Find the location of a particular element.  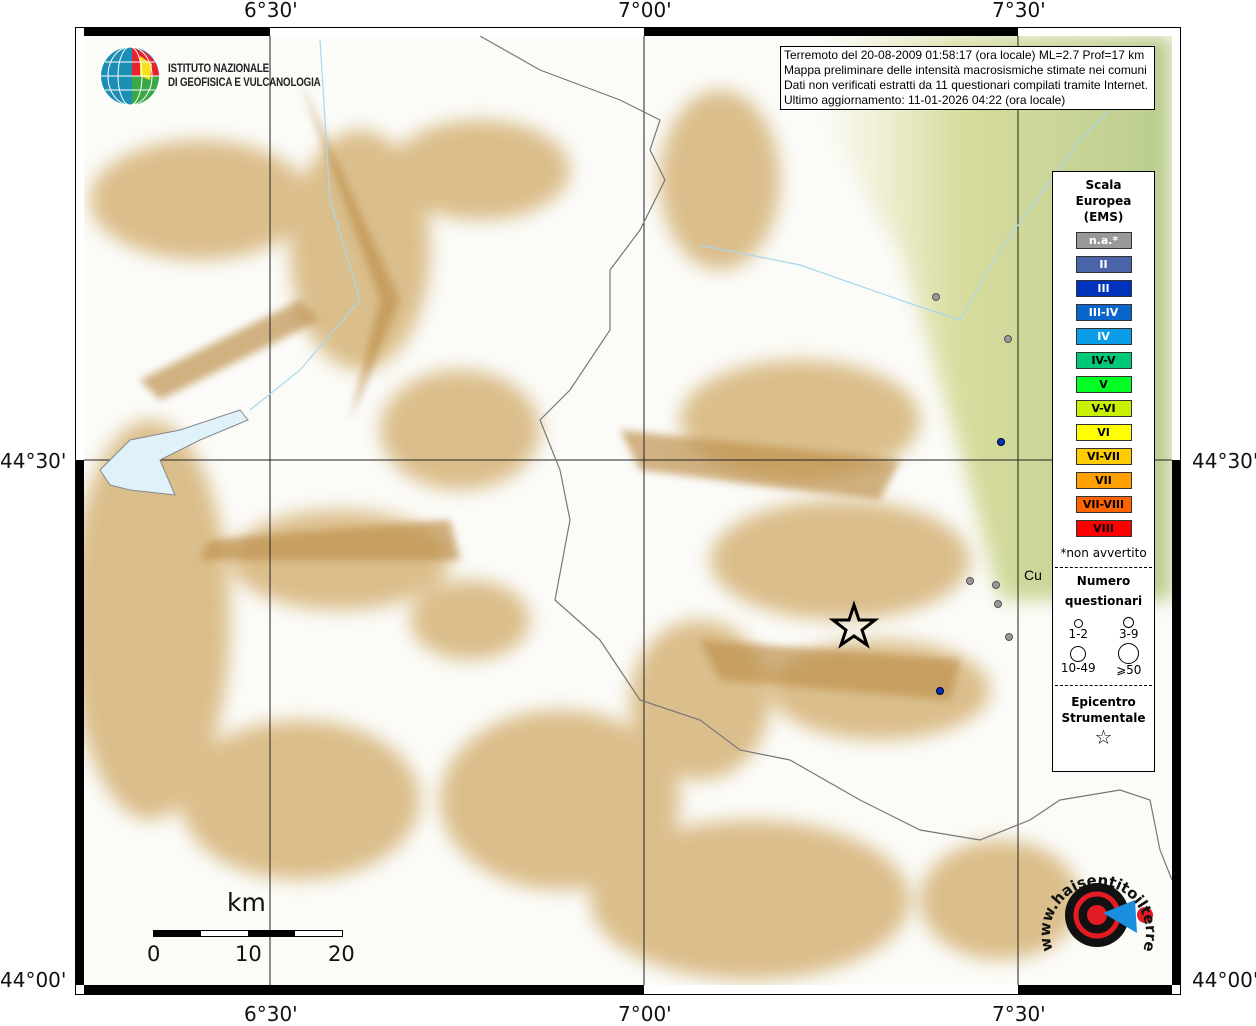

legend-title: Scala is located at coordinates (1103, 185).